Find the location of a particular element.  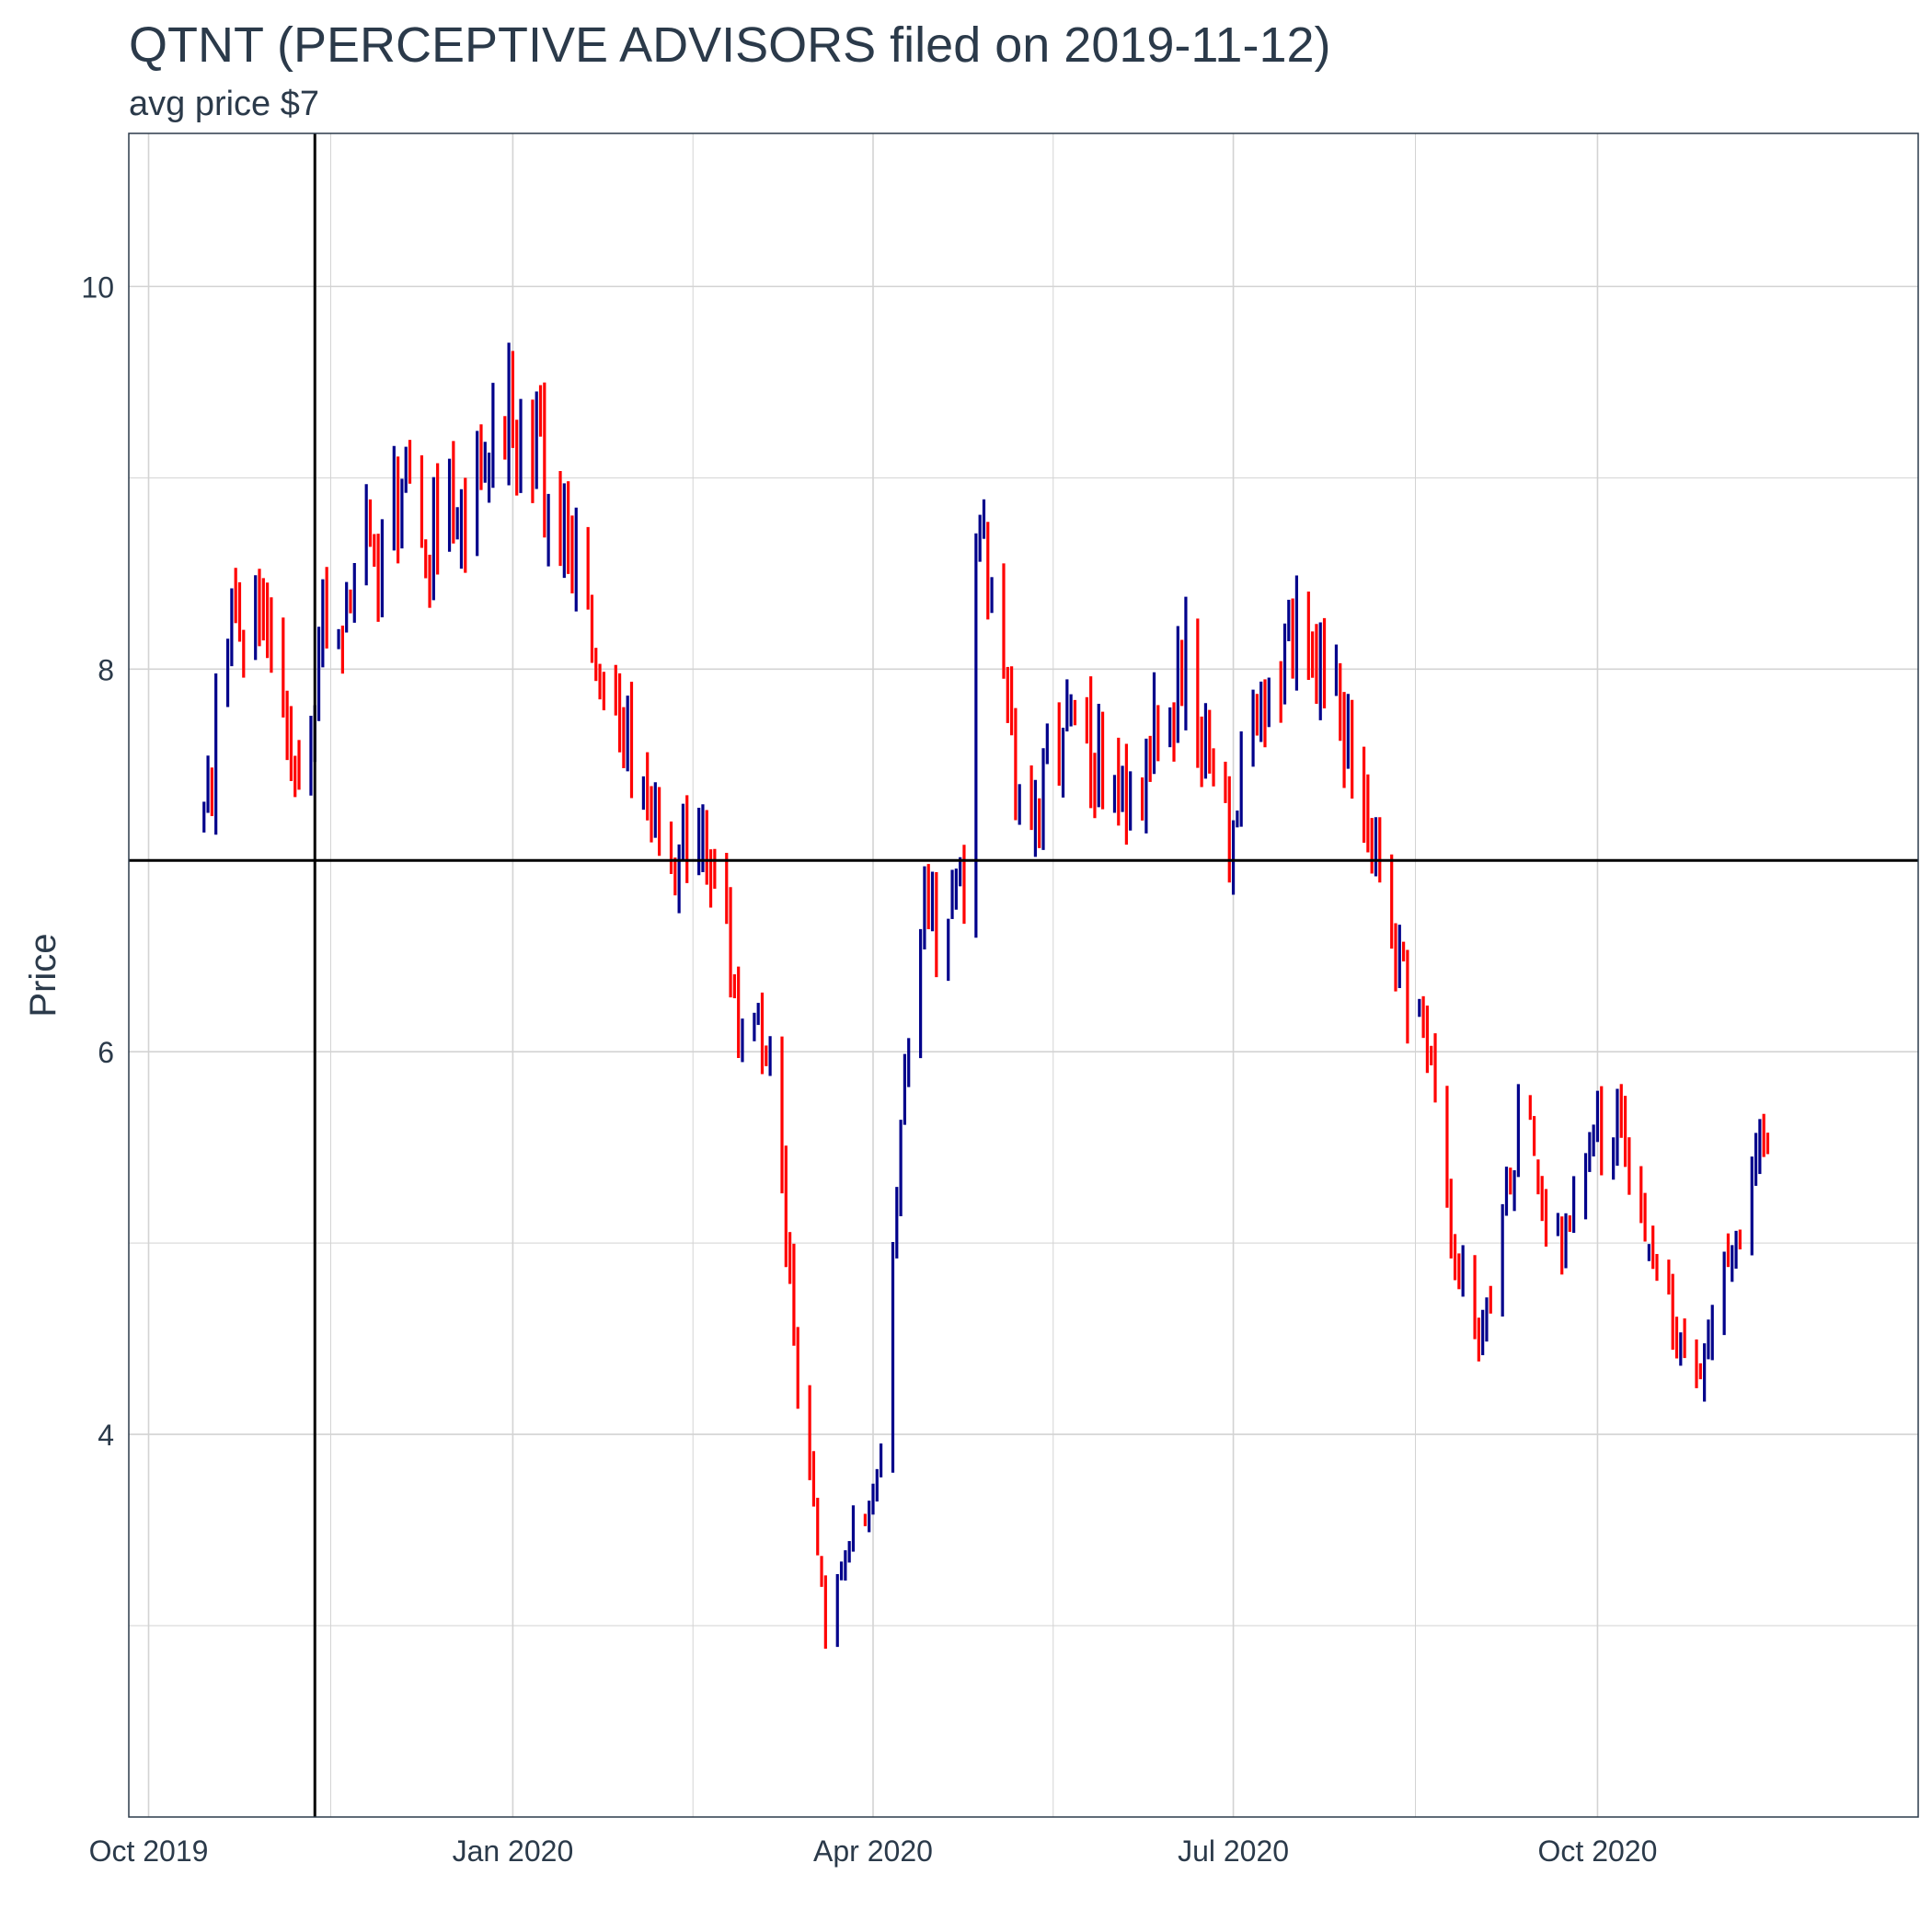

y-axis: 4 6 8 10 is located at coordinates (97, 861).